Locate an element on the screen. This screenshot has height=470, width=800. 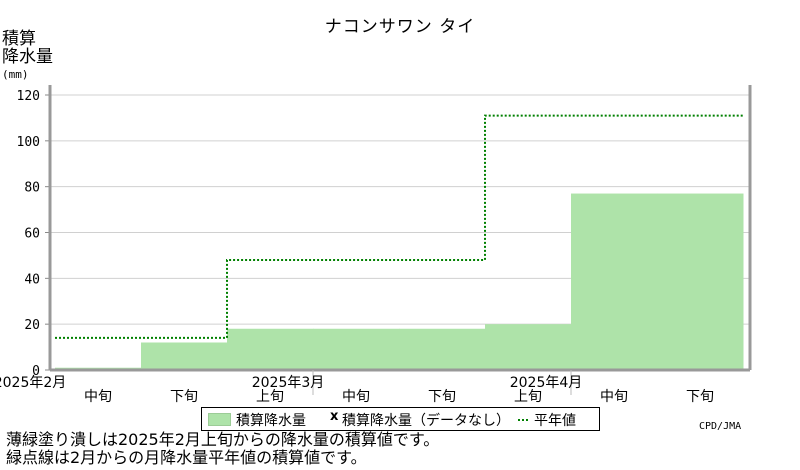
month-label-2: 2025年4月 is located at coordinates (546, 383).